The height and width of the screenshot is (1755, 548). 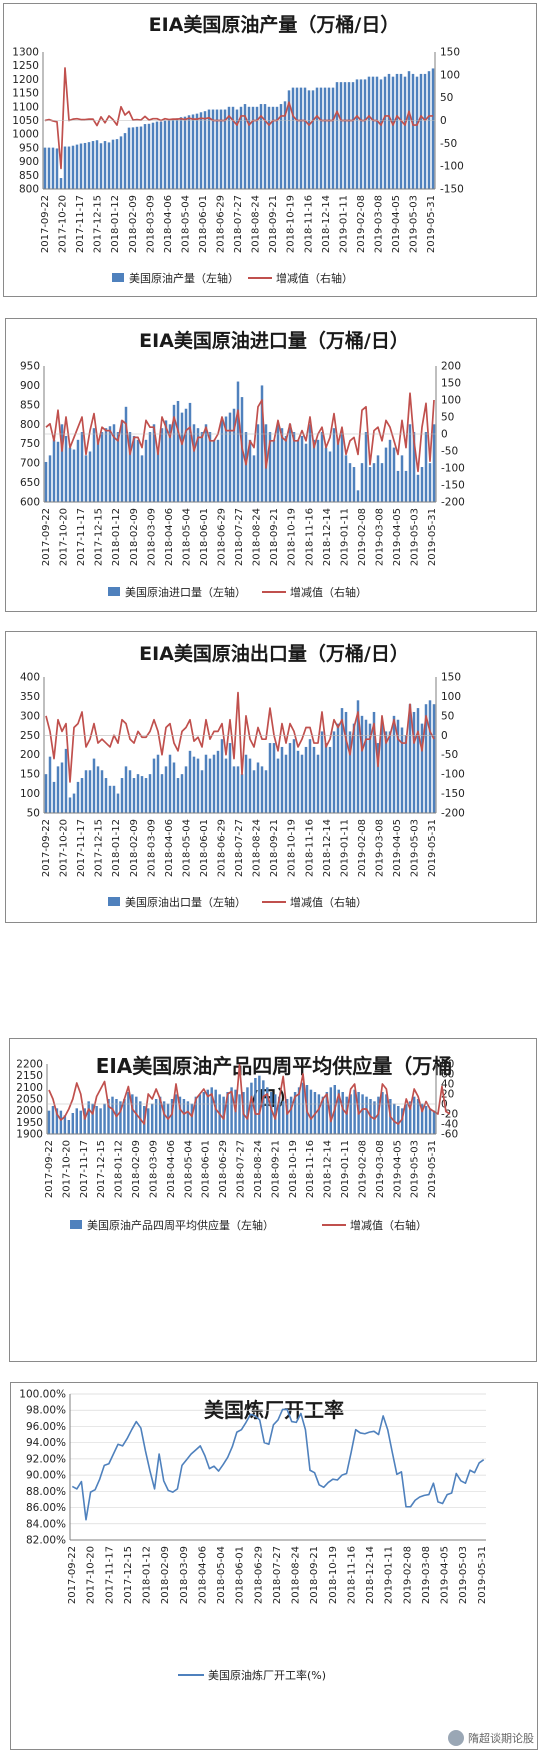 I want to click on x-tick-label: 2017-09-22, so click(x=72, y=1575).